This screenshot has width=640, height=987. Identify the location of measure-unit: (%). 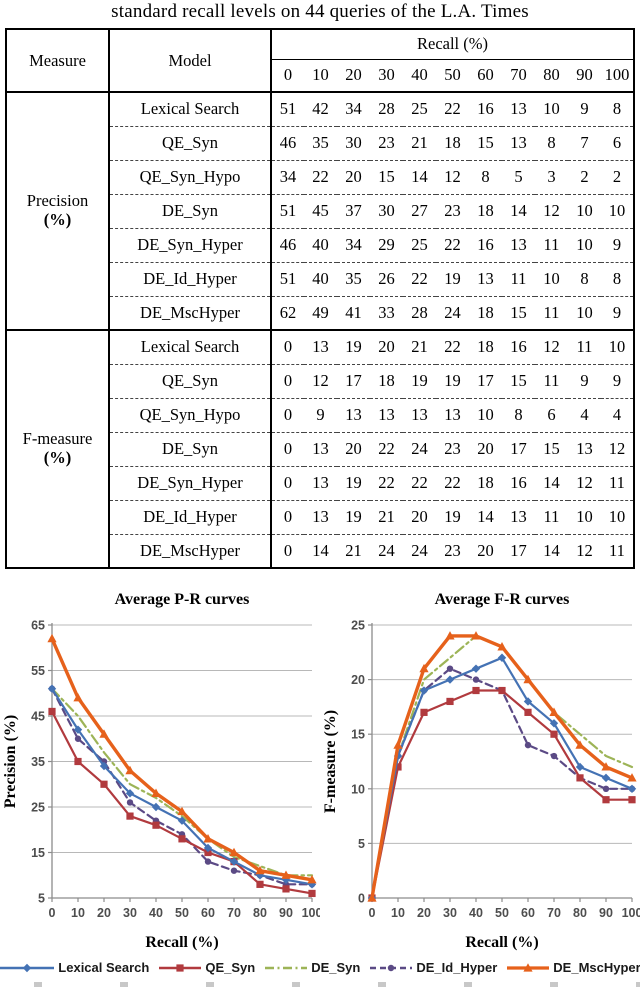
(57, 219).